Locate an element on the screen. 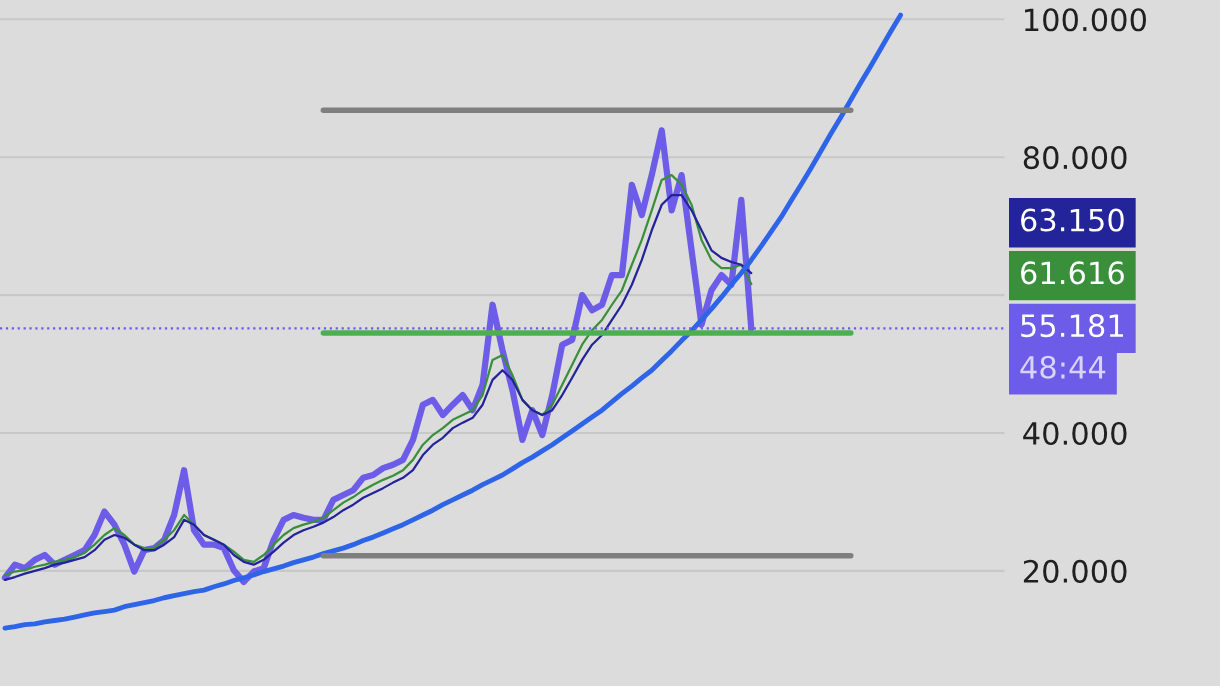 Image resolution: width=1220 pixels, height=686 pixels. y-tick-label: 80.000 is located at coordinates (1075, 158).